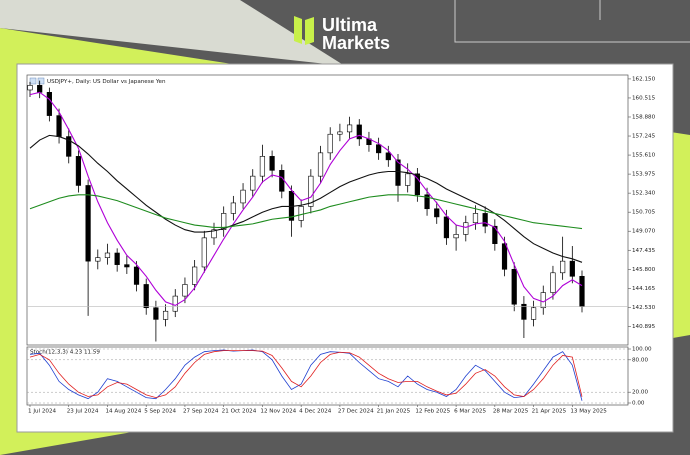  Describe the element at coordinates (644, 232) in the screenshot. I see `y-tick-label: 149.070` at that location.